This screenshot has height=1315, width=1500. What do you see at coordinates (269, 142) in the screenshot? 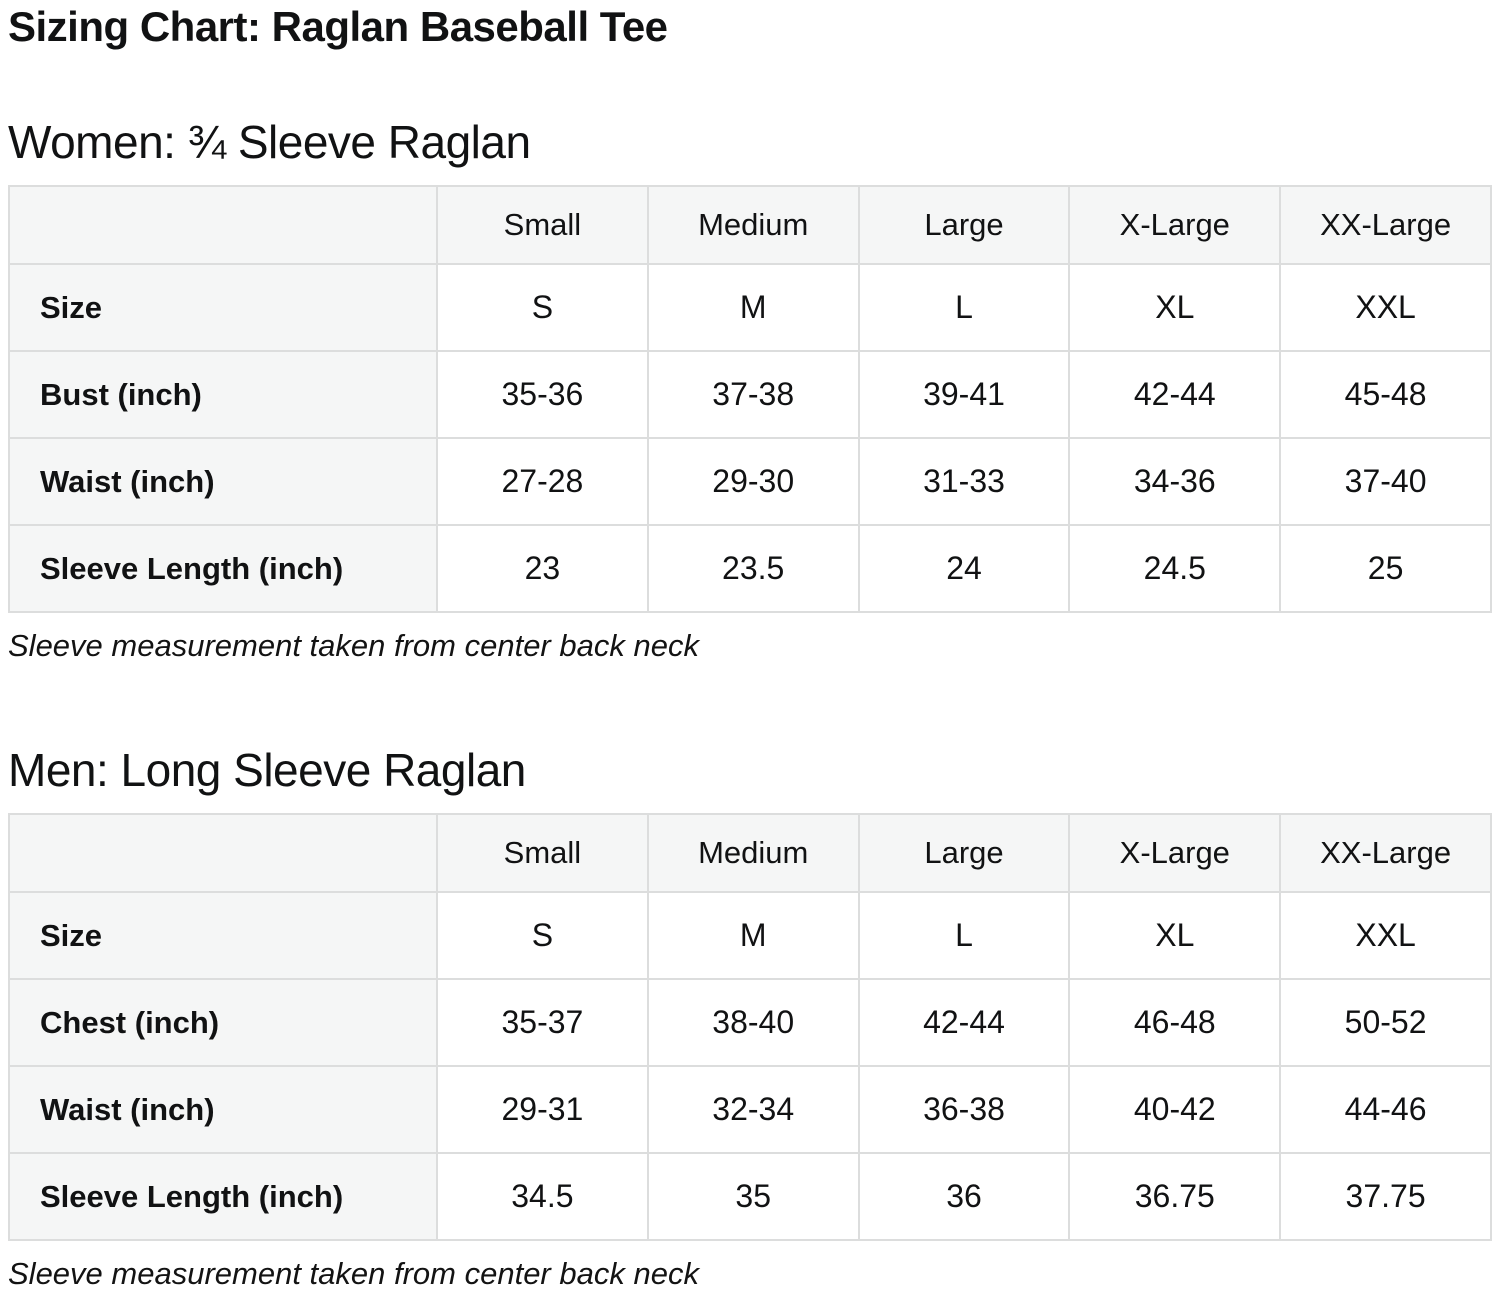
I see `section-heading-women: Women: ¾ Sleeve Raglan` at bounding box center [269, 142].